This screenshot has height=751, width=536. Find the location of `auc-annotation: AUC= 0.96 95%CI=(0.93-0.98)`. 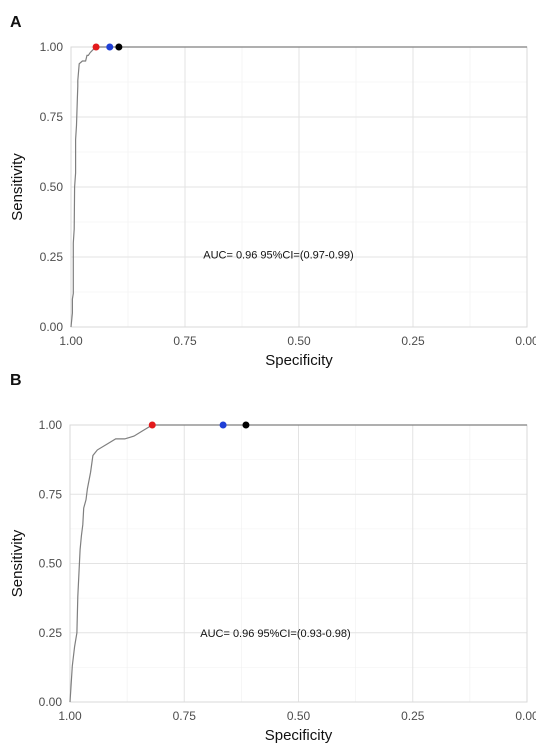

auc-annotation: AUC= 0.96 95%CI=(0.93-0.98) is located at coordinates (275, 634).